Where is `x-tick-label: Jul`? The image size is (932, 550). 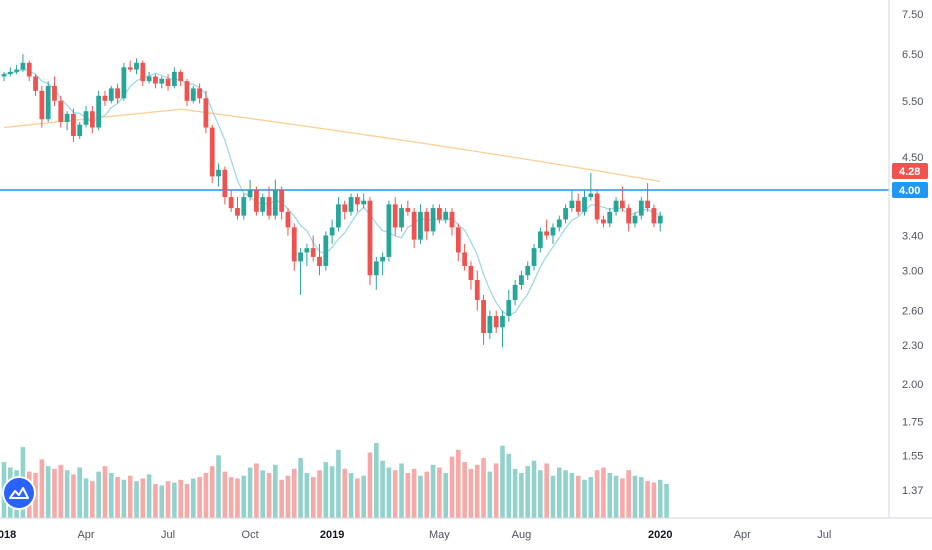
x-tick-label: Jul is located at coordinates (824, 535).